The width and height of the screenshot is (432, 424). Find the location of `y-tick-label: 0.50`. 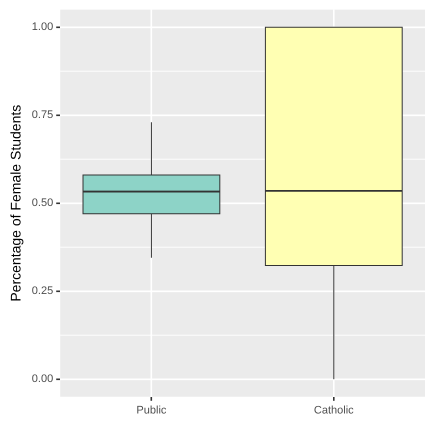

y-tick-label: 0.50 is located at coordinates (43, 203).